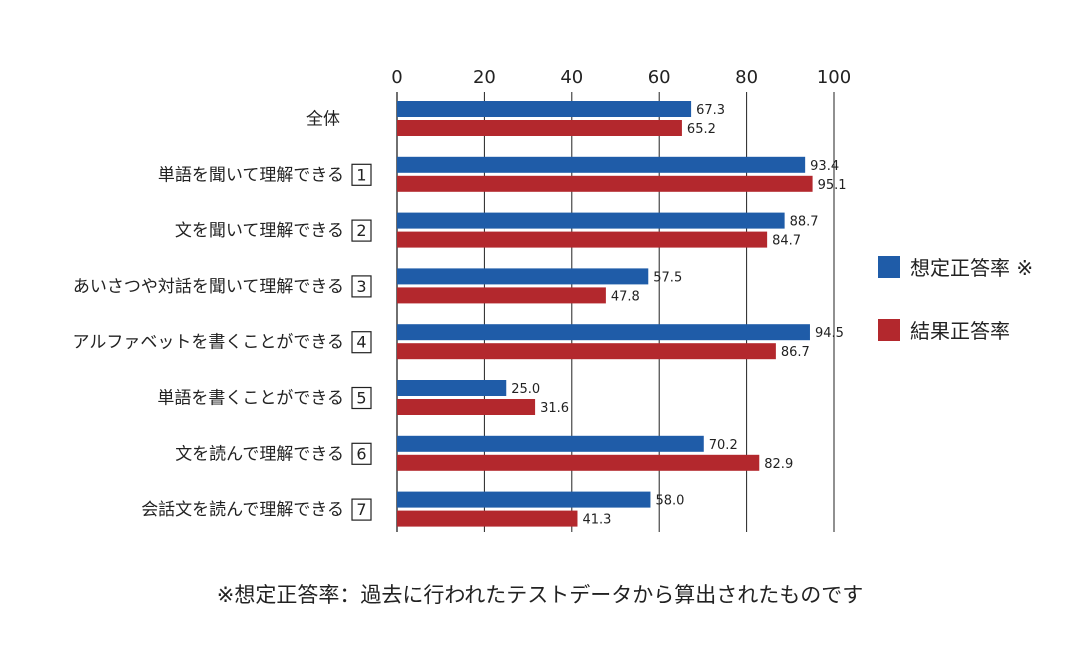  I want to click on x-tick-label: 20, so click(484, 77).